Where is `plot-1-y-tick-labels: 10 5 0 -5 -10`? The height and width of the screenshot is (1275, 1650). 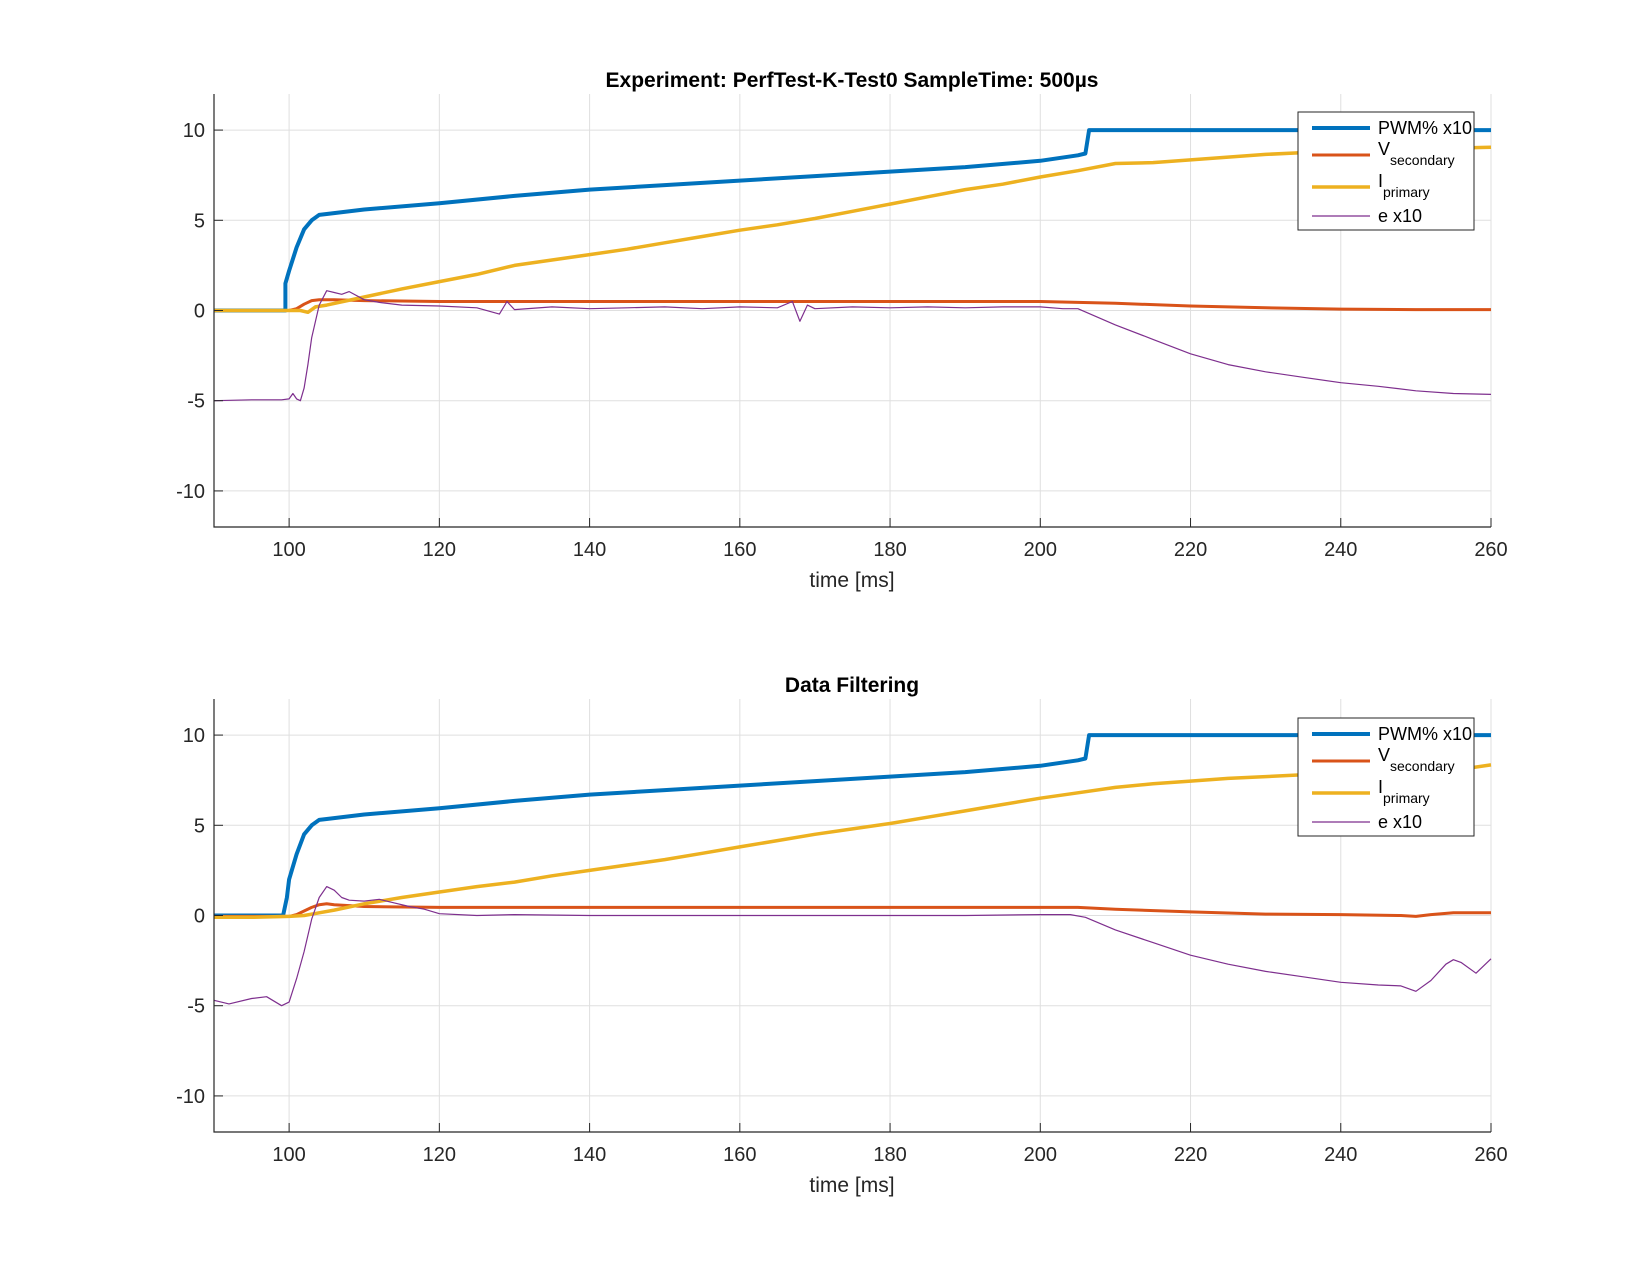
plot-1-y-tick-labels: 10 5 0 -5 -10 is located at coordinates (190, 311).